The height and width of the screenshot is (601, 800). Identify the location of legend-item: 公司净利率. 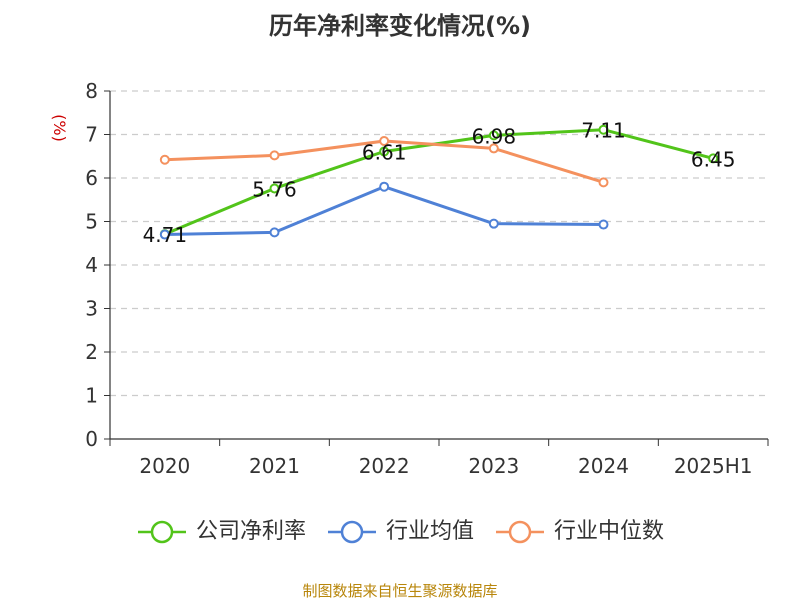
(221, 532).